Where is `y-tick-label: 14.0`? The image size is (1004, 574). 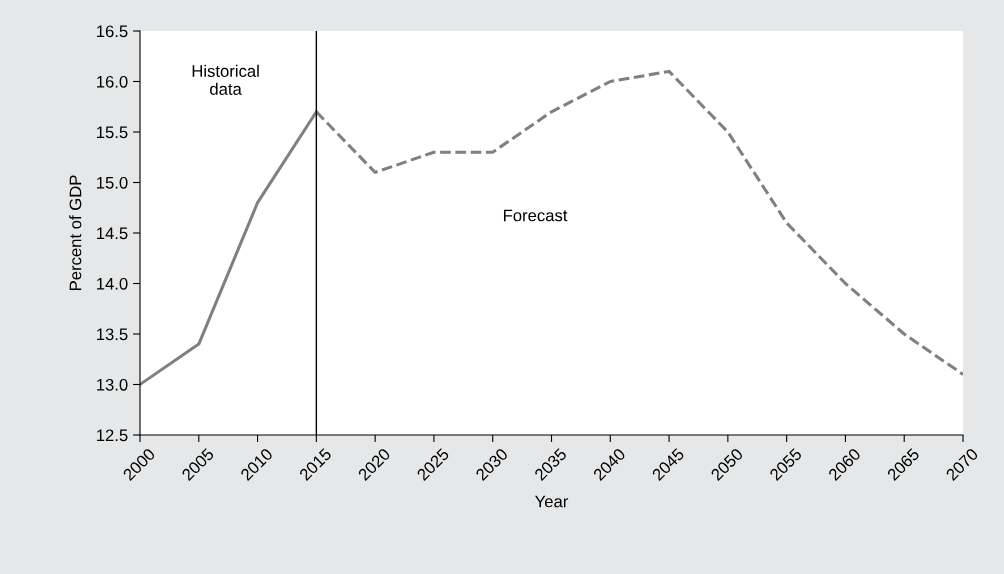
y-tick-label: 14.0 is located at coordinates (112, 283).